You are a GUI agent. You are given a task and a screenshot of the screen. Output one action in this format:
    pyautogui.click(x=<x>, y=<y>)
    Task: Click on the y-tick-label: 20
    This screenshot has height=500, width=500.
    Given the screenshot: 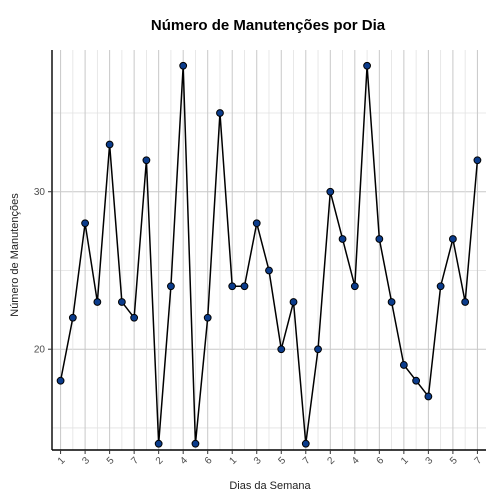 What is the action you would take?
    pyautogui.click(x=40, y=350)
    